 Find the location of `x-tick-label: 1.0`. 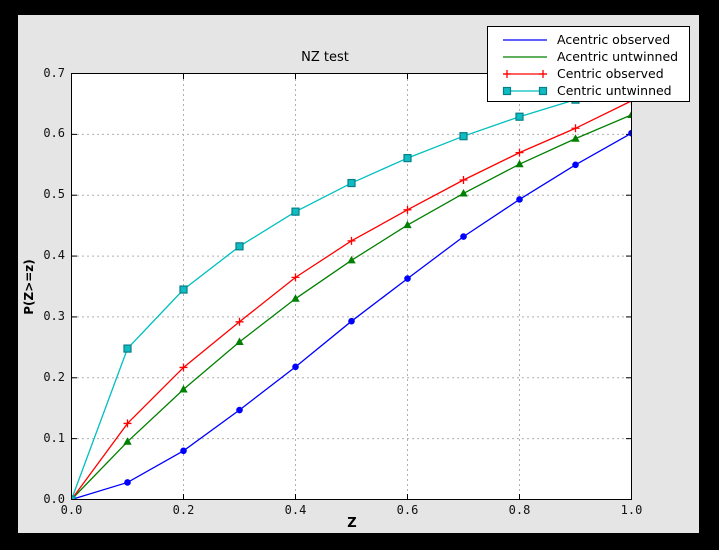

x-tick-label: 1.0 is located at coordinates (631, 510).